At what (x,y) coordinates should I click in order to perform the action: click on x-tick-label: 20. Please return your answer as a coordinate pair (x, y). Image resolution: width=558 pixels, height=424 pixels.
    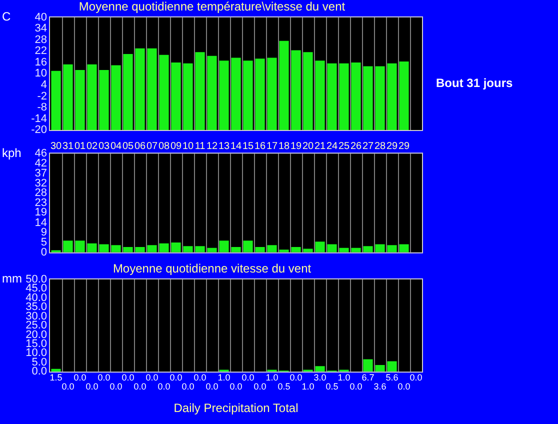
    Looking at the image, I should click on (308, 146).